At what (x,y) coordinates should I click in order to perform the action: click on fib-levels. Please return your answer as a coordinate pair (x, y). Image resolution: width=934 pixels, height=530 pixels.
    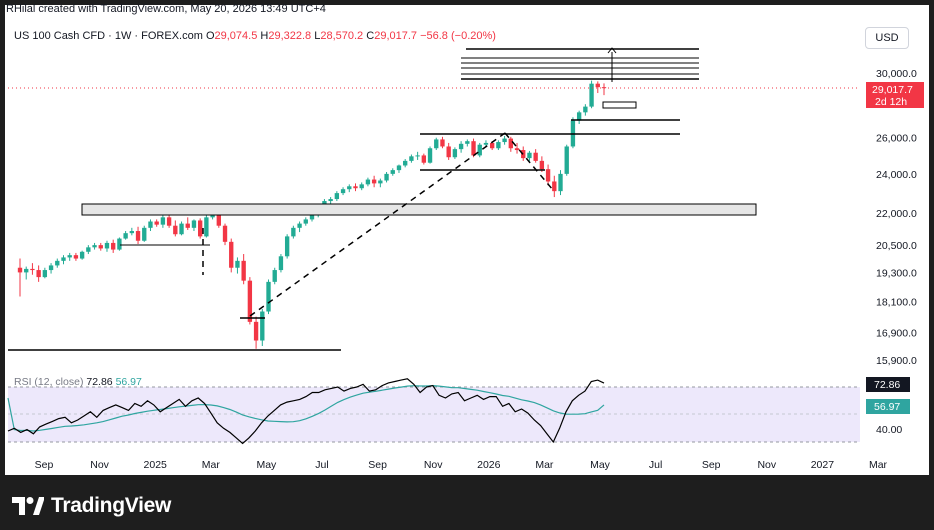
    Looking at the image, I should click on (580, 64).